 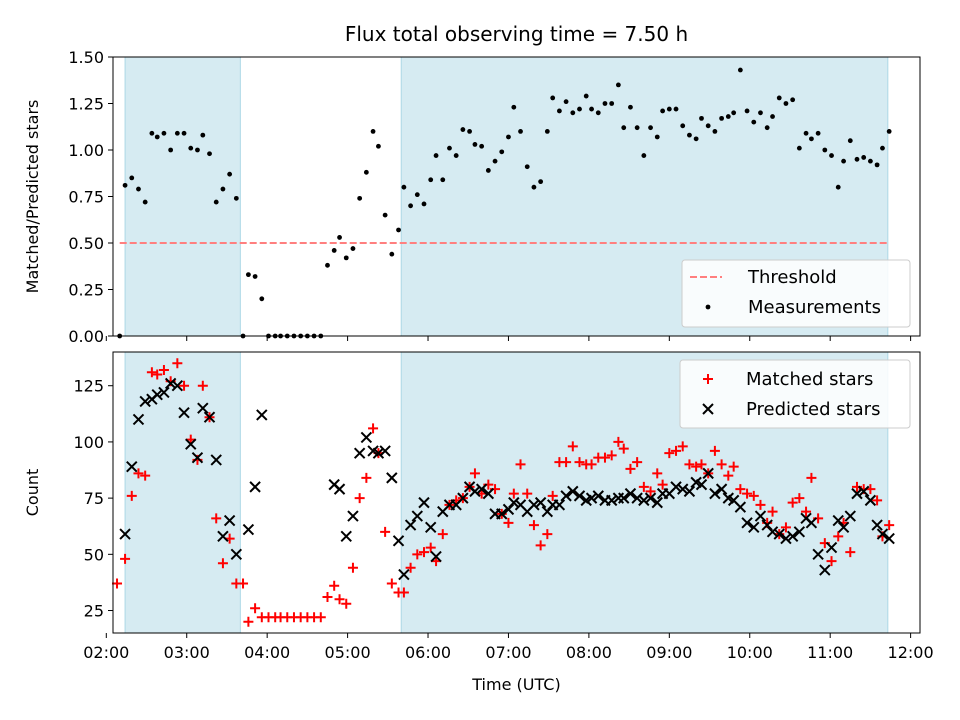 What do you see at coordinates (516, 34) in the screenshot?
I see `chart-title: Flux total observing time = 7.50 h` at bounding box center [516, 34].